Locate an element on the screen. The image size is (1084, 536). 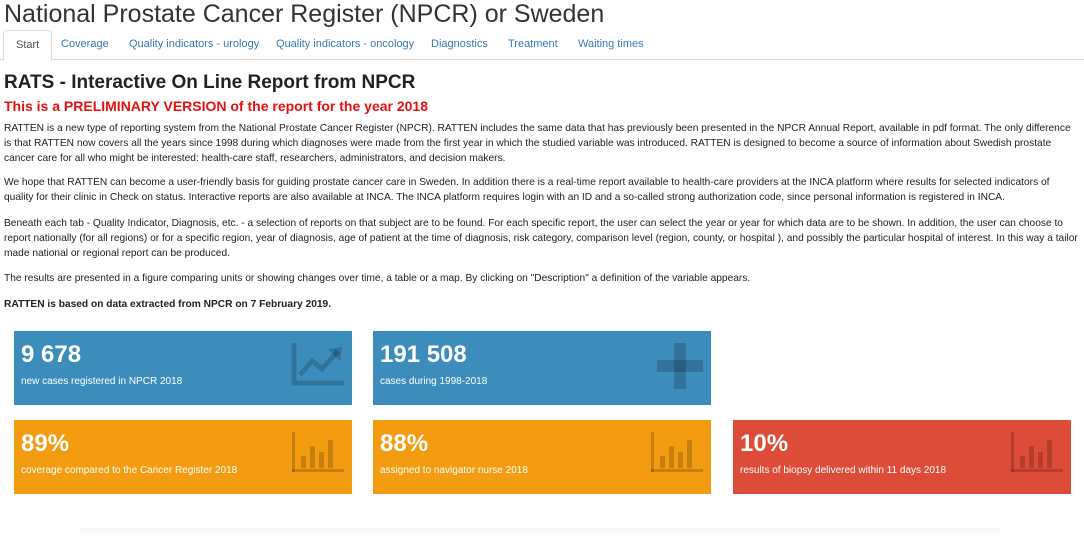
tab-quality-urology: Quality indicators - urology is located at coordinates (194, 44).